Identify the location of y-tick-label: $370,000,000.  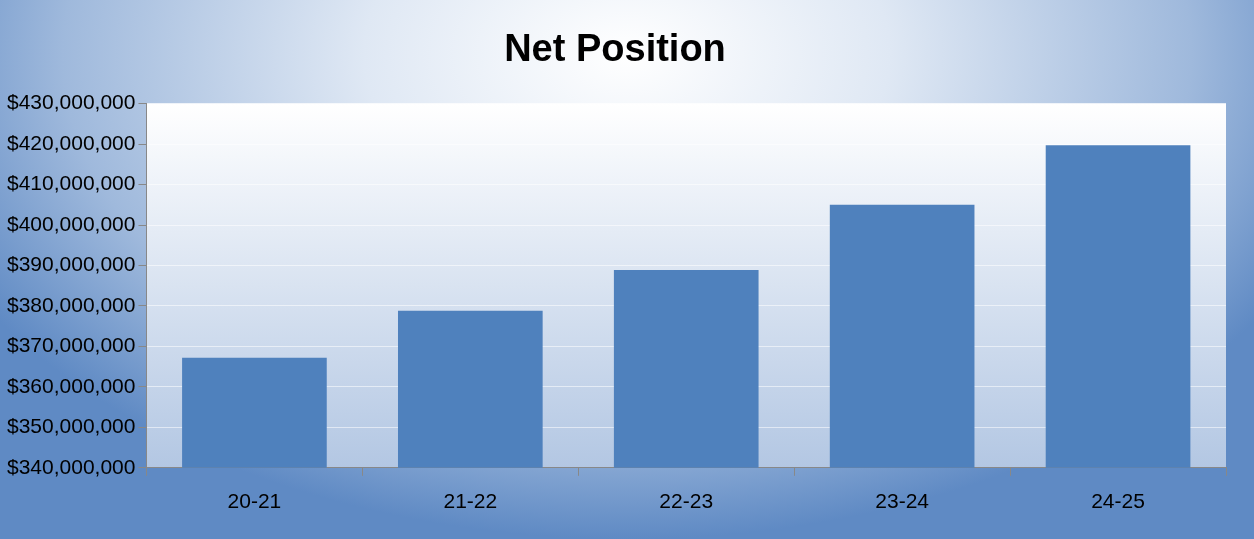
(71, 345).